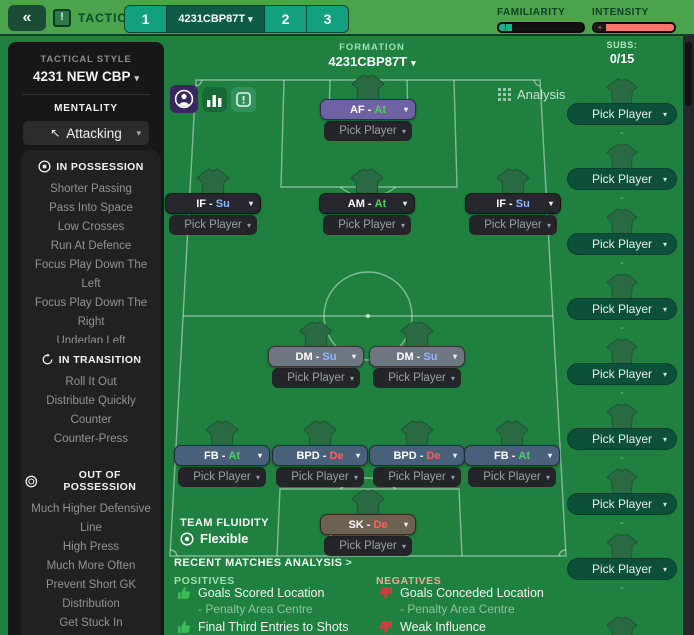 The width and height of the screenshot is (694, 635). What do you see at coordinates (216, 19) in the screenshot?
I see `tactic-name-dropdown: 4231CBP87T ▾` at bounding box center [216, 19].